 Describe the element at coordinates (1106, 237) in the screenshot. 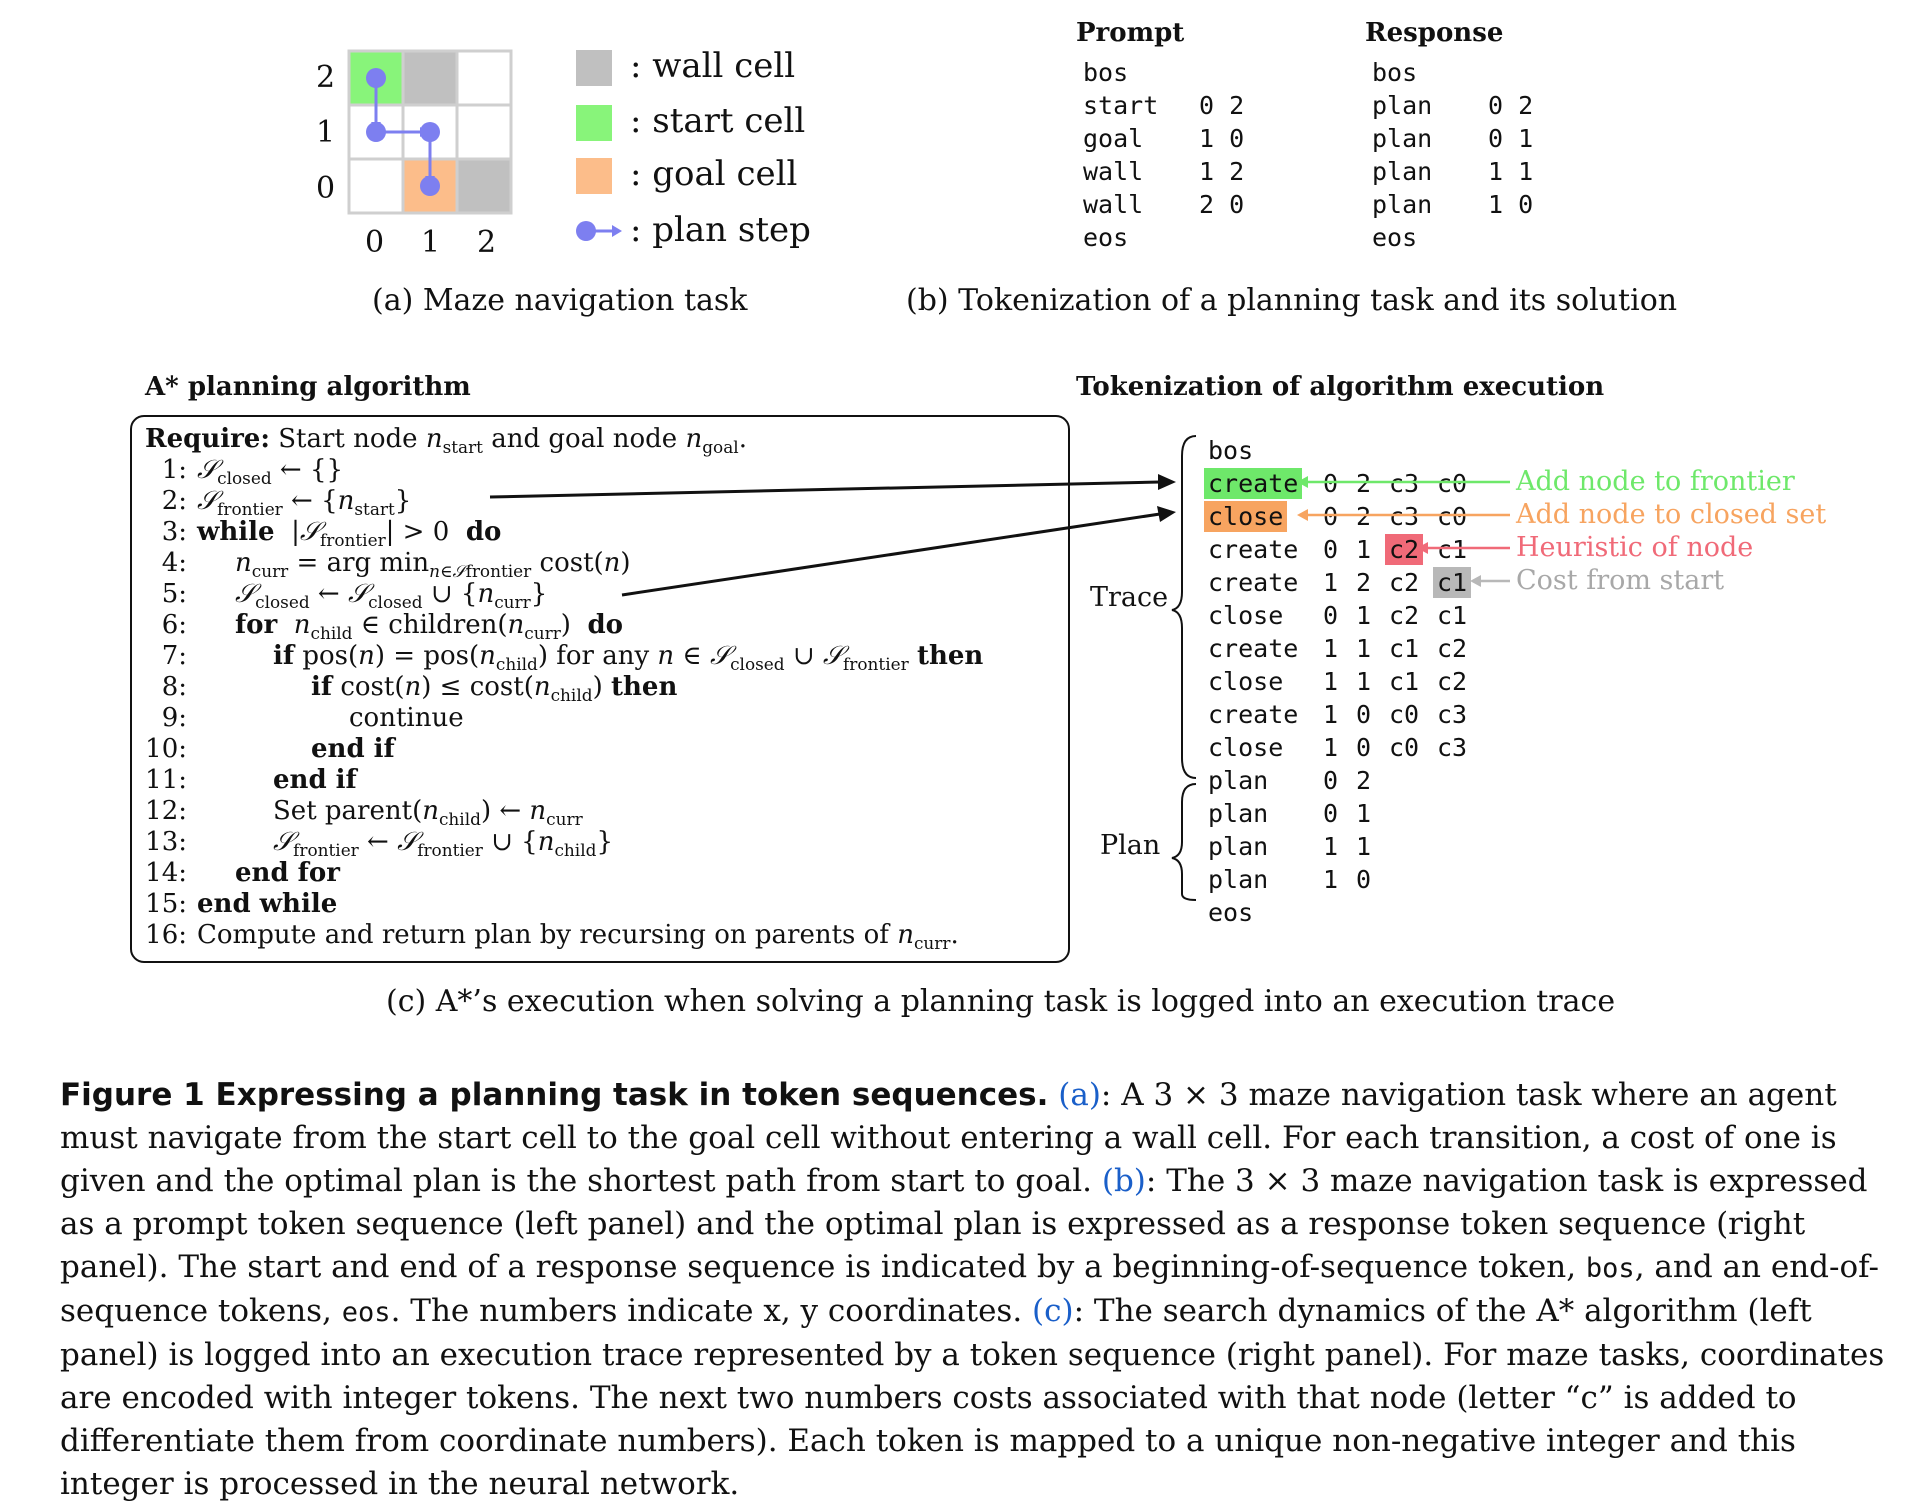

I see `prompt-token-type: eos` at that location.